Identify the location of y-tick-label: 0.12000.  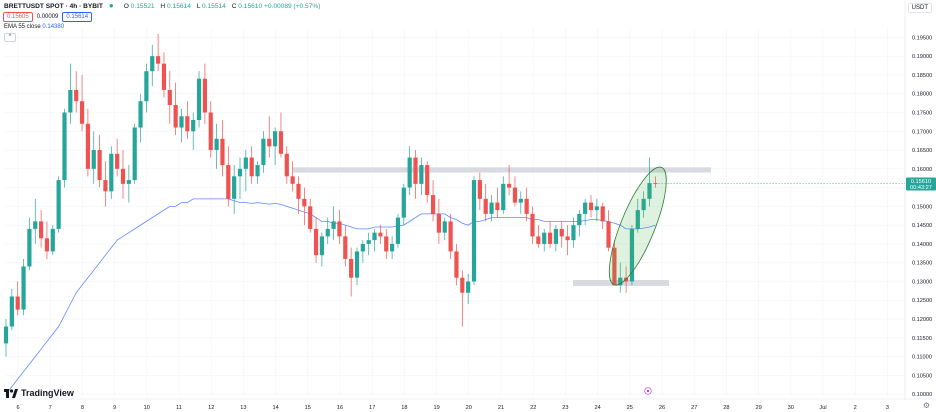
(922, 320).